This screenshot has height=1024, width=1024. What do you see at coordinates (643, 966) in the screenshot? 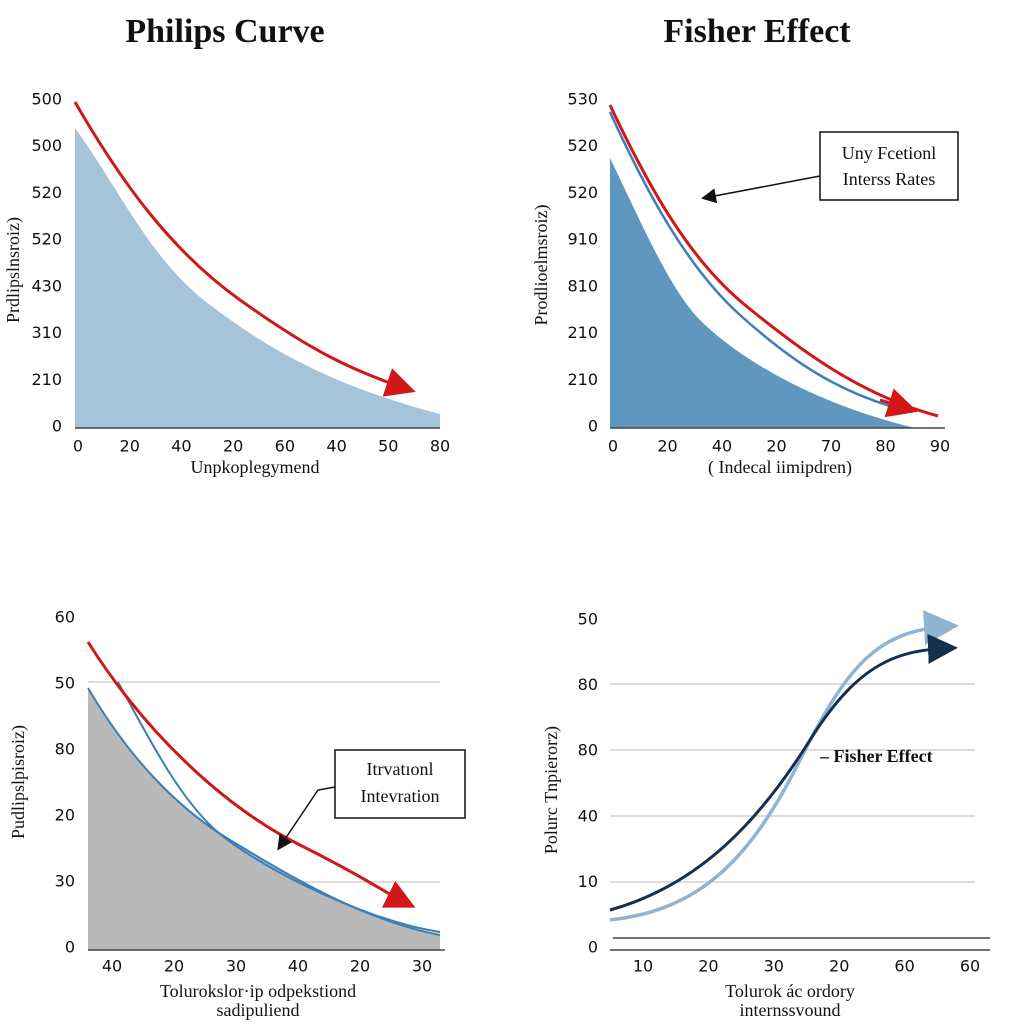
I see `x-tick-label: 10` at bounding box center [643, 966].